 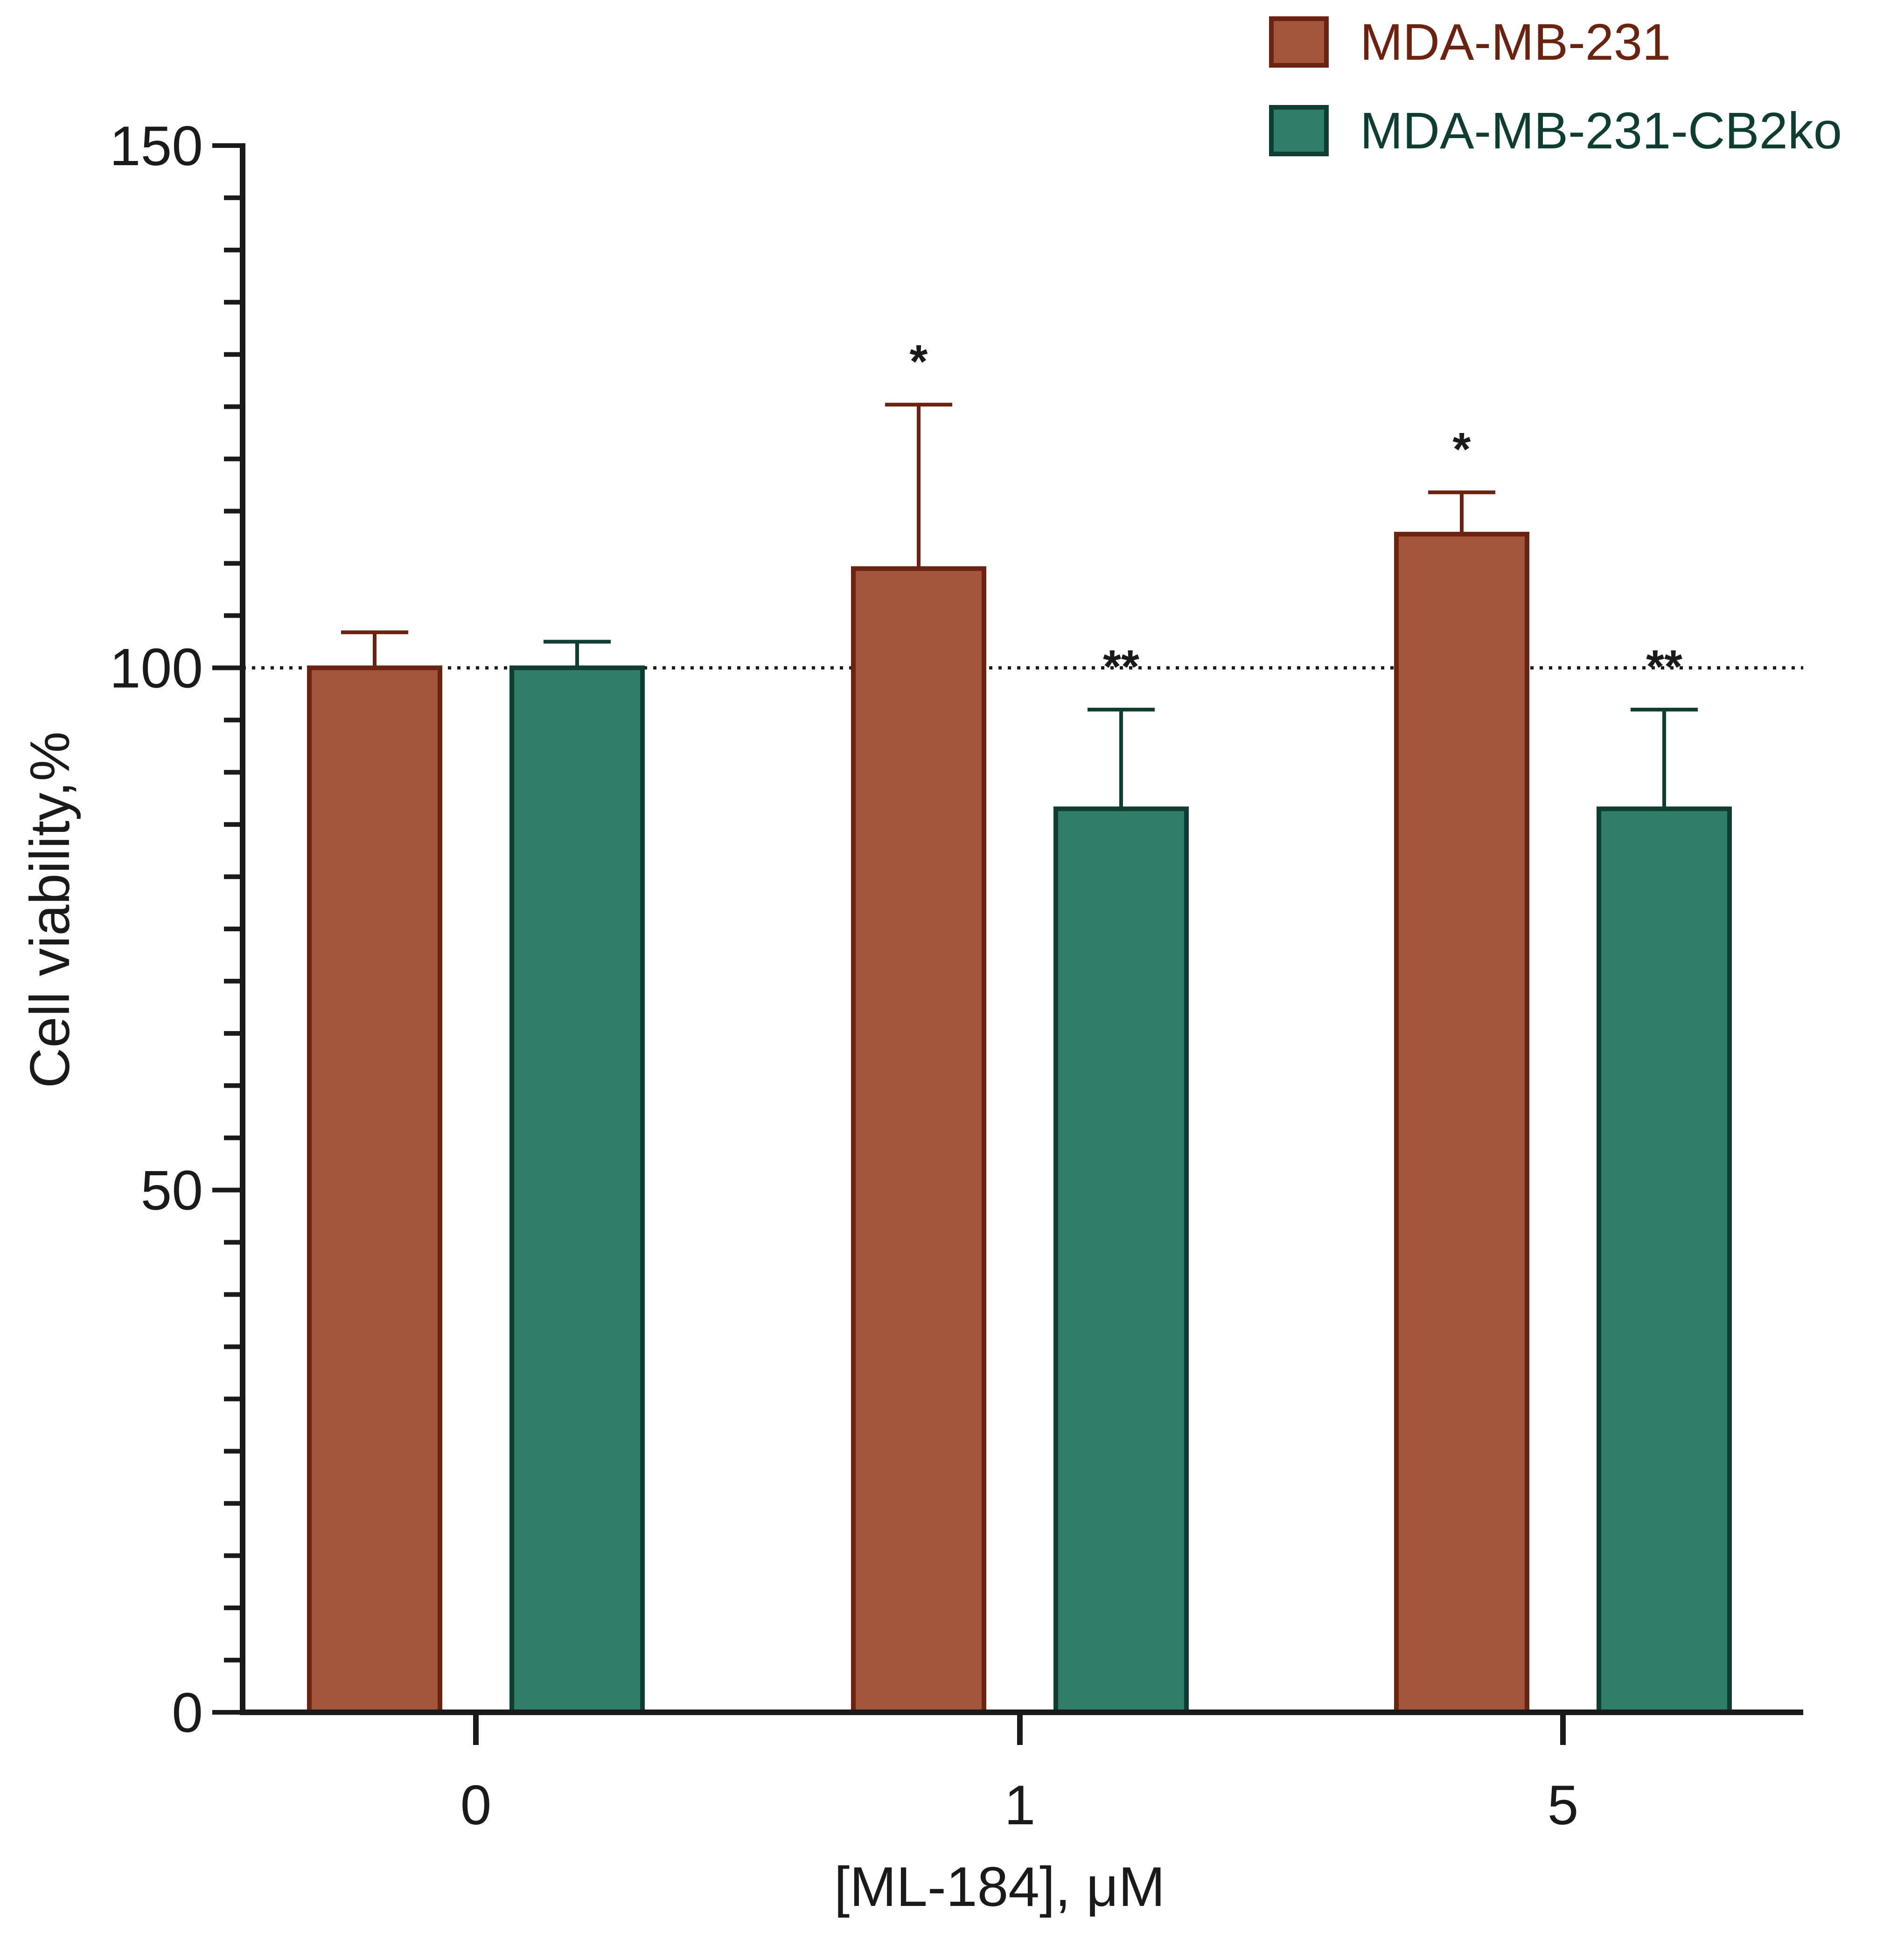 What do you see at coordinates (172, 1190) in the screenshot?
I see `y-tick-label-50: 50` at bounding box center [172, 1190].